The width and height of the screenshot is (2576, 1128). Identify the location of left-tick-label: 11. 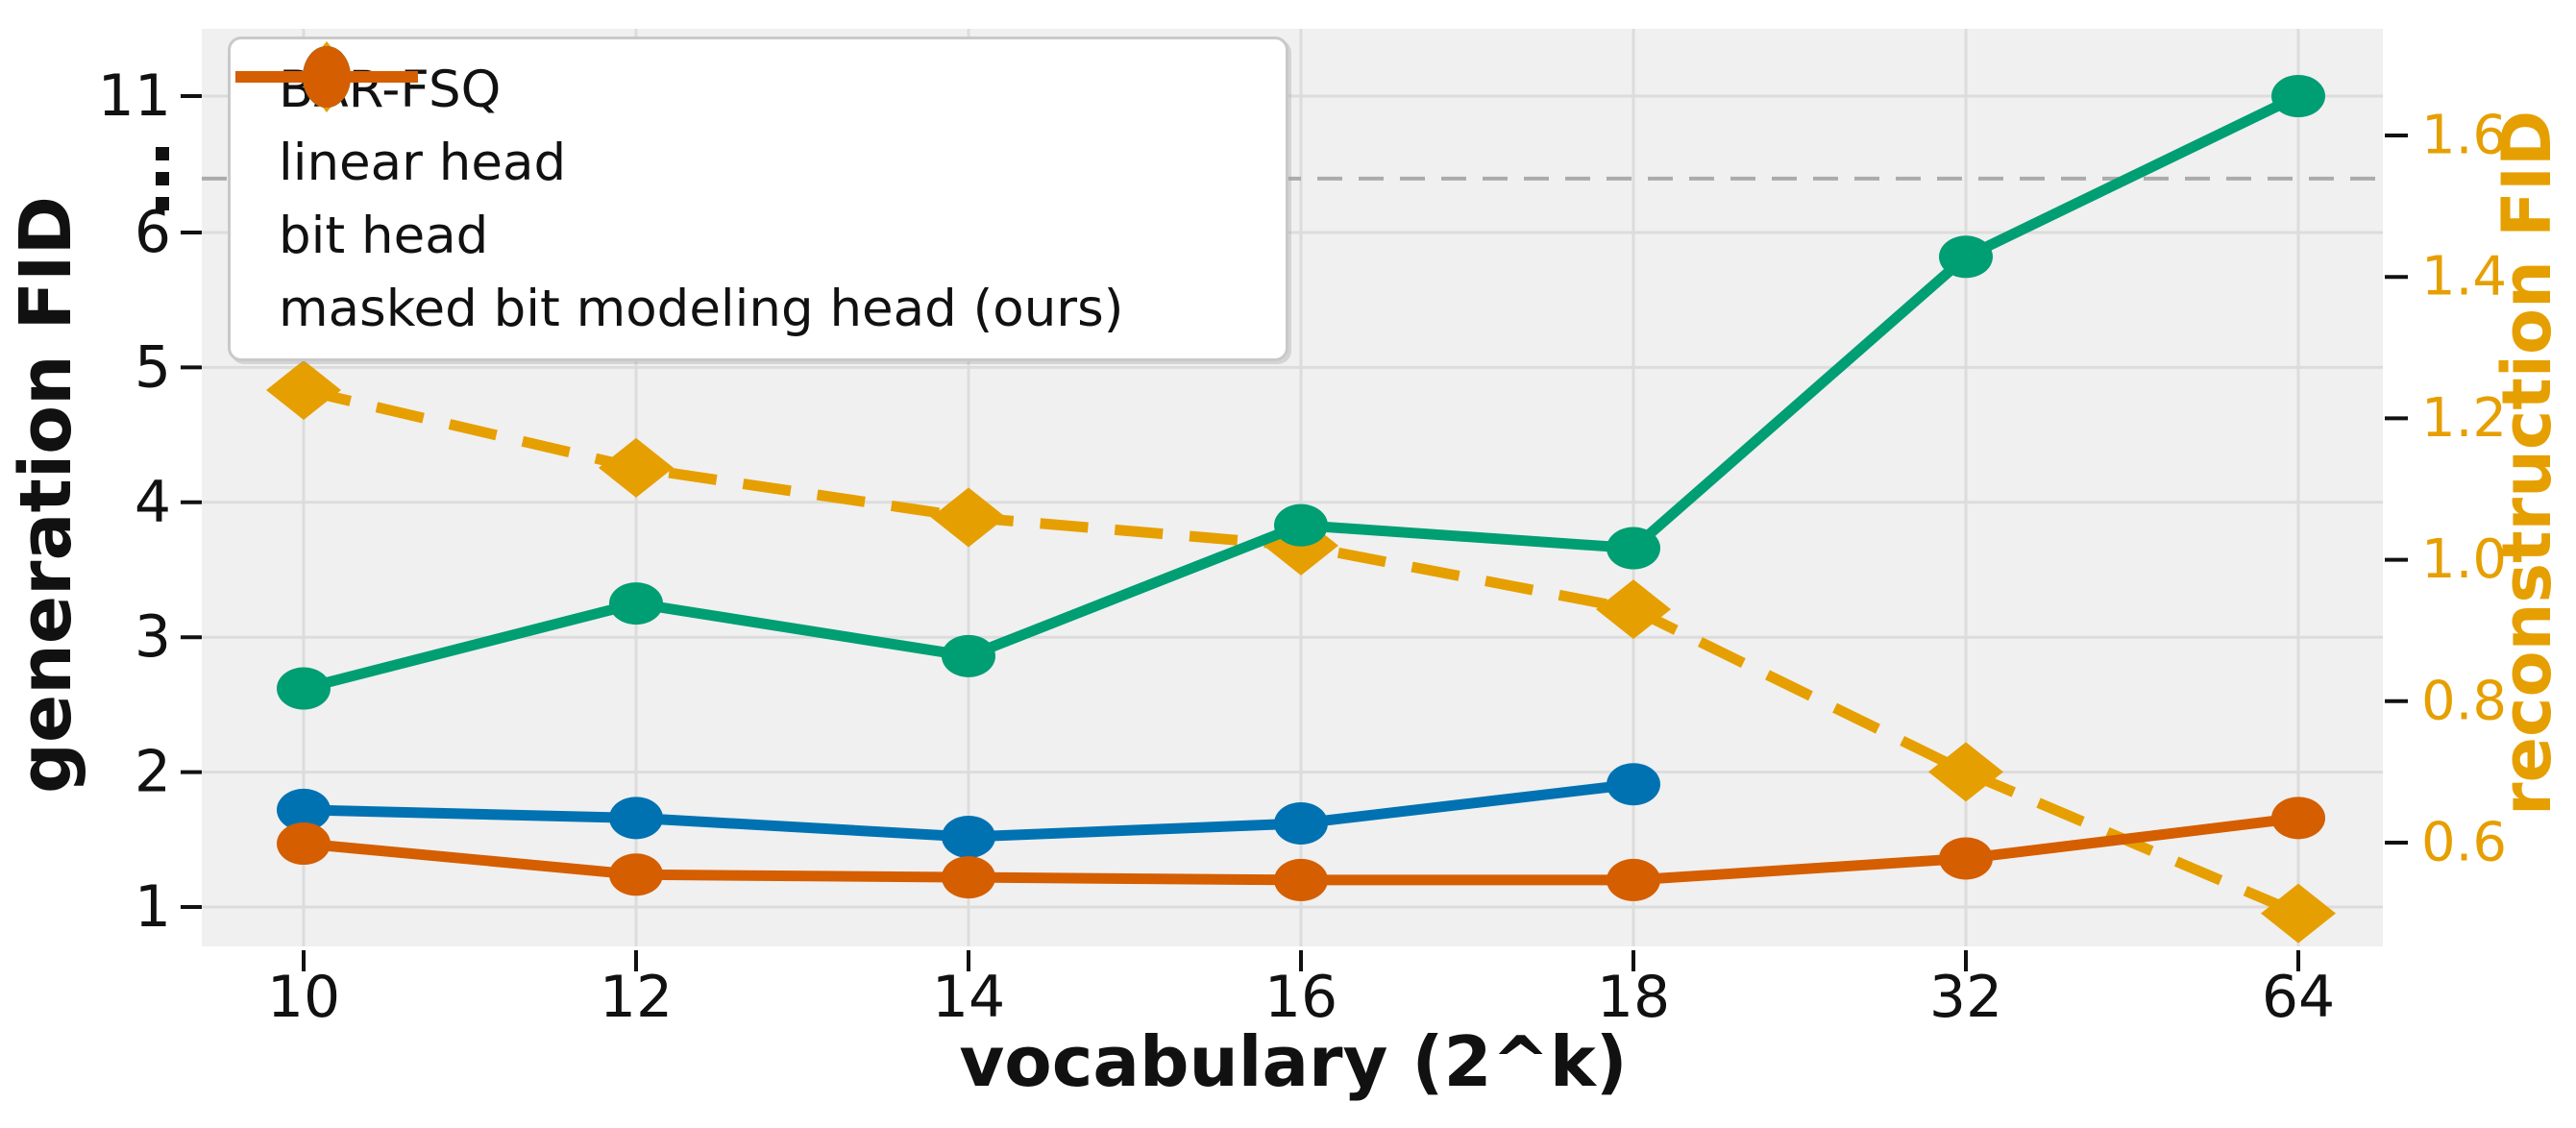
(134, 96).